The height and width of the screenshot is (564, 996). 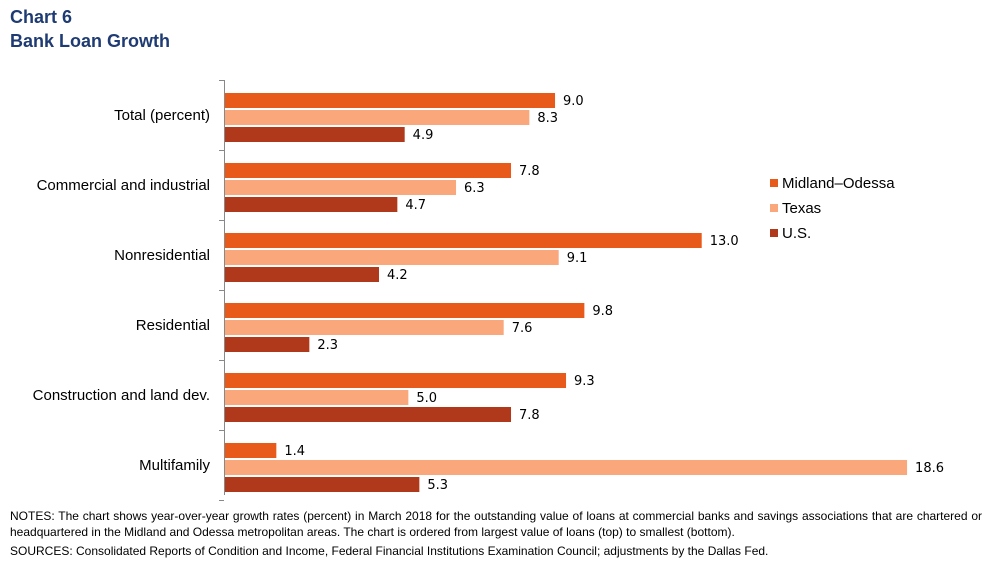 What do you see at coordinates (423, 135) in the screenshot?
I see `data-label: 4.9` at bounding box center [423, 135].